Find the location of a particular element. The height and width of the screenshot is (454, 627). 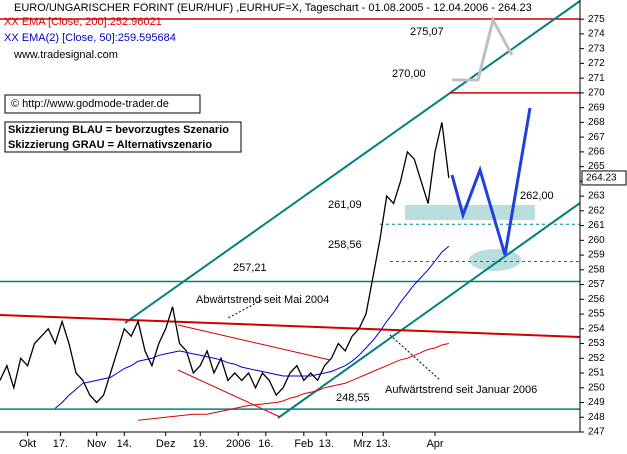

y-tick-label: 261 is located at coordinates (596, 225).